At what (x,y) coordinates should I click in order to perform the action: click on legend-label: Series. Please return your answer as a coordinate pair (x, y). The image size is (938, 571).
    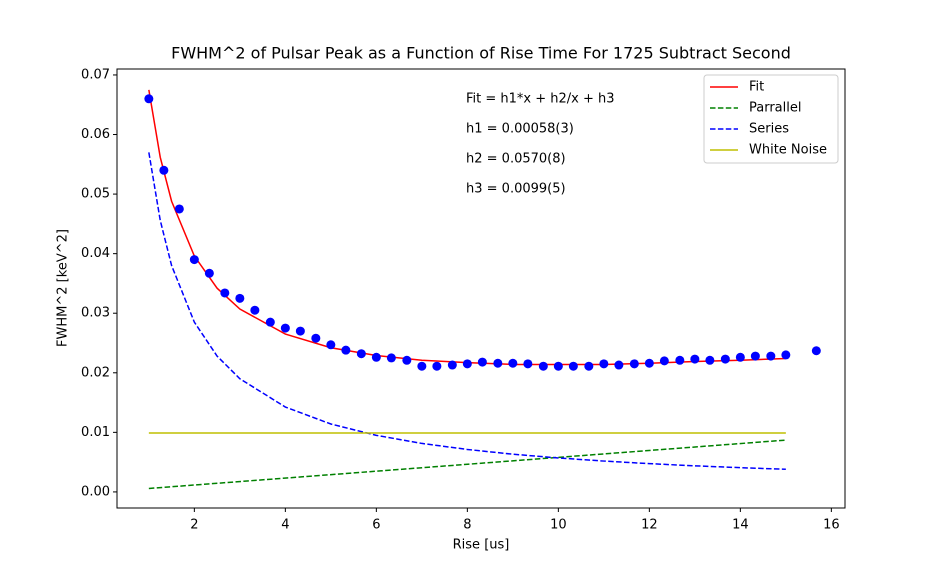
    Looking at the image, I should click on (769, 129).